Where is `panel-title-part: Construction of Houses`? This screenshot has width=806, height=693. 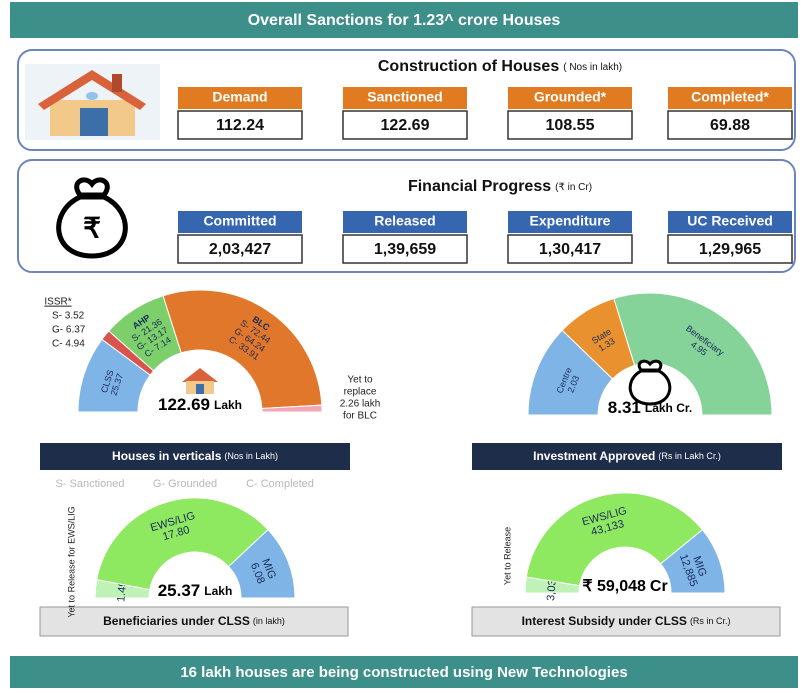
panel-title-part: Construction of Houses is located at coordinates (468, 66).